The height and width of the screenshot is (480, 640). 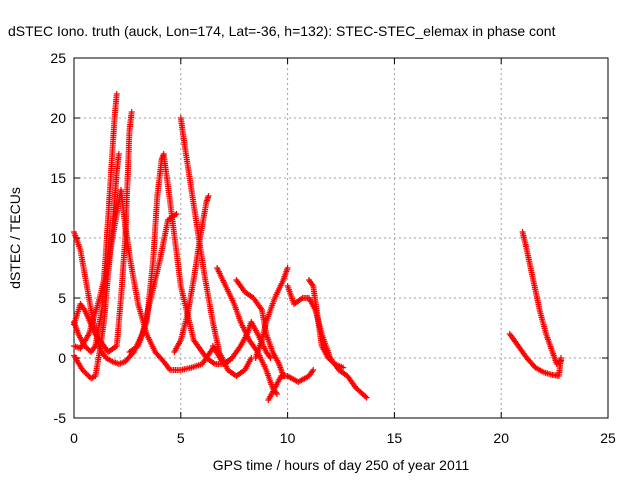 I want to click on y-tick-label: 5, so click(x=62, y=298).